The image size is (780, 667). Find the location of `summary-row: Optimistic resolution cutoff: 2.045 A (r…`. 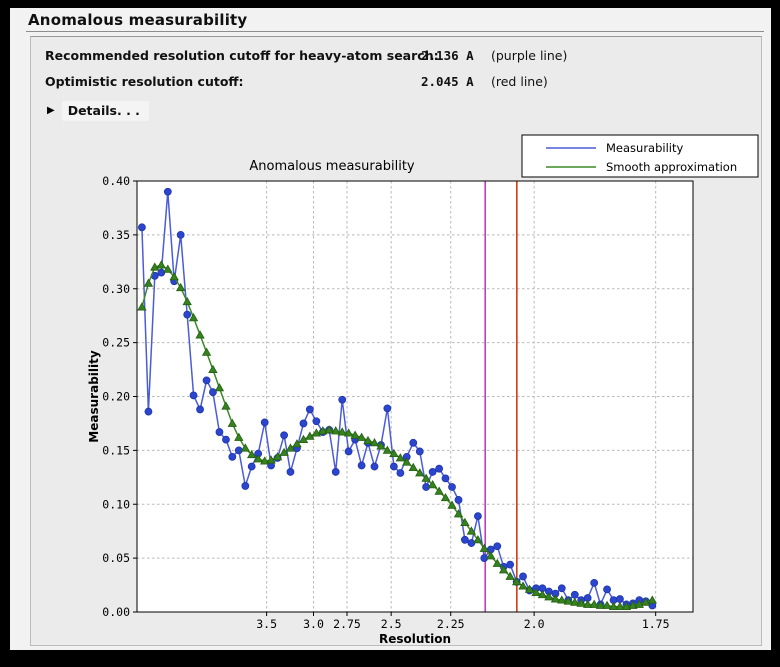

summary-row: Optimistic resolution cutoff: 2.045 A (r… is located at coordinates (296, 82).